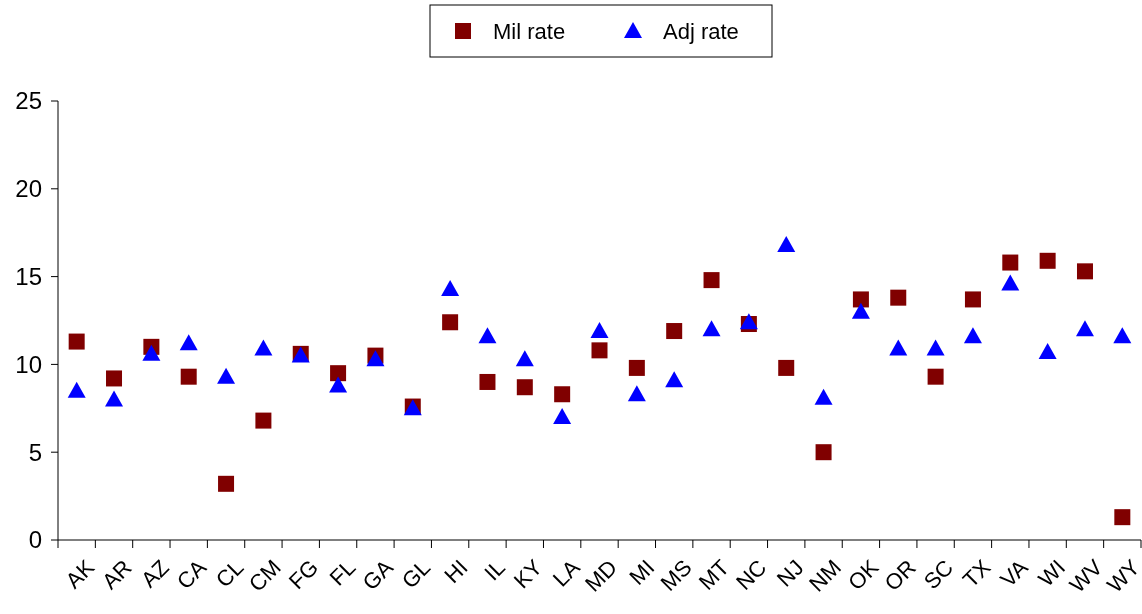 This screenshot has height=614, width=1142. I want to click on legend-label: Adj rate, so click(701, 31).